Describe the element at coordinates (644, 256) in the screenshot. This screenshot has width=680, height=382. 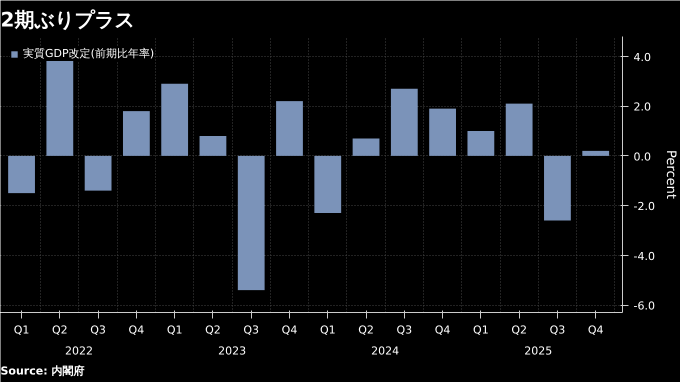
I see `y-tick-label: -4.0` at that location.